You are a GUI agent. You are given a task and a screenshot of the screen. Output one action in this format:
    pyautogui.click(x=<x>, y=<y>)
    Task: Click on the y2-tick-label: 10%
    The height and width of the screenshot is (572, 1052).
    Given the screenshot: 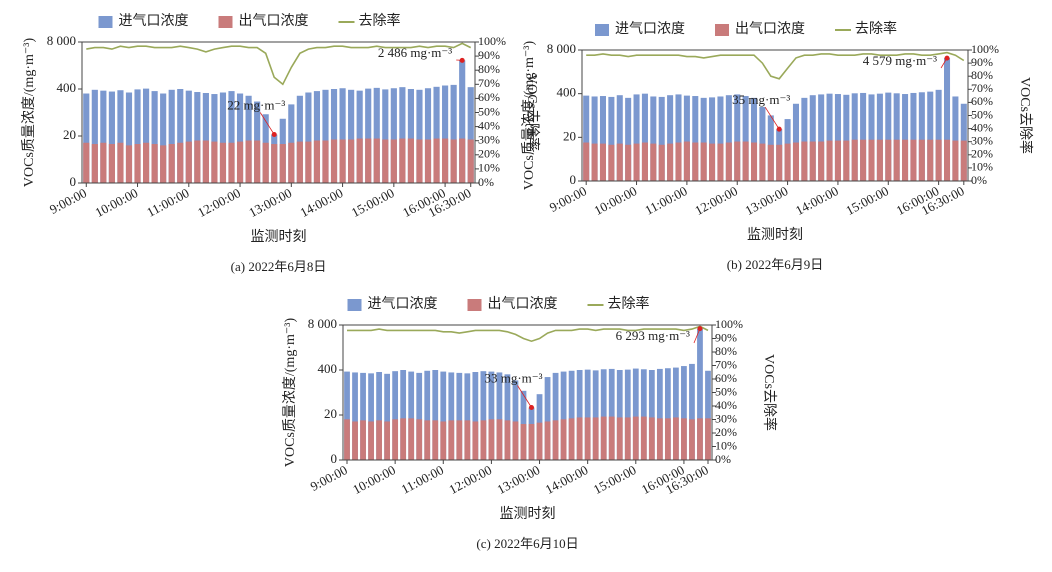 What is the action you would take?
    pyautogui.click(x=489, y=168)
    